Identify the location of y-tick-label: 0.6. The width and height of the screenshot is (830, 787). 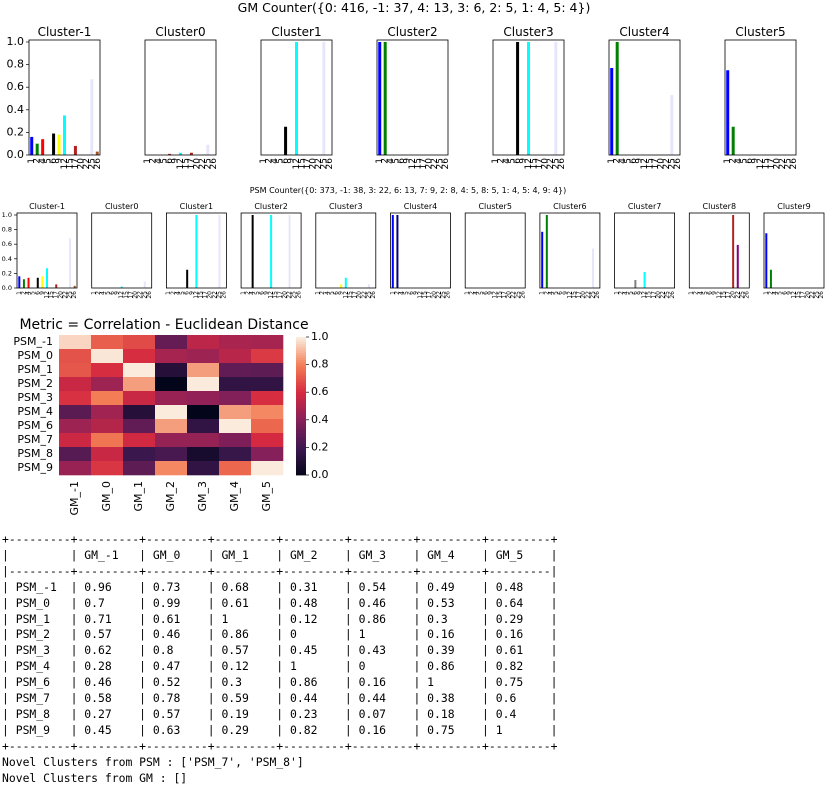
(7, 244).